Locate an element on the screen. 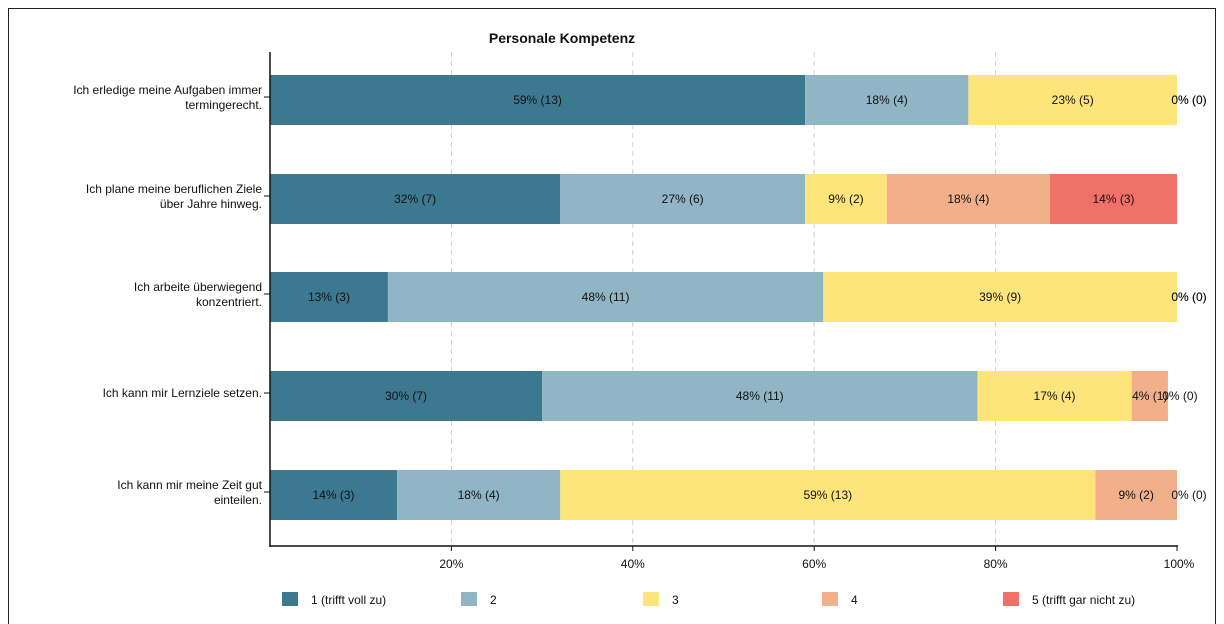 The image size is (1224, 624). x-tick-label: 80% is located at coordinates (996, 564).